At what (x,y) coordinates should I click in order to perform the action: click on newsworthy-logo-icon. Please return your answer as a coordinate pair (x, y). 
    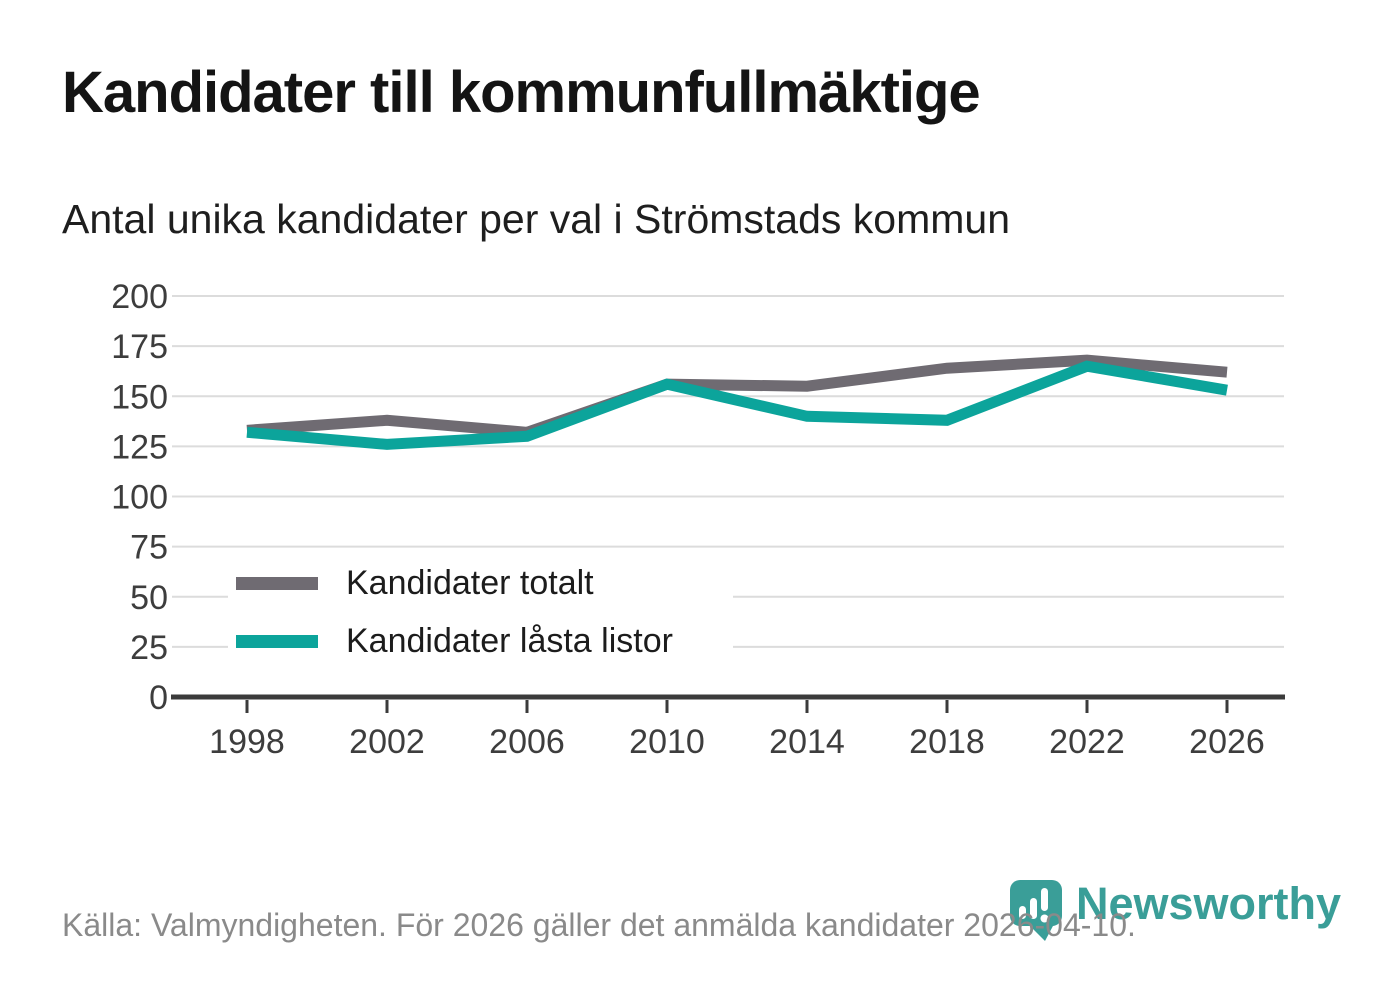
    Looking at the image, I should click on (1036, 910).